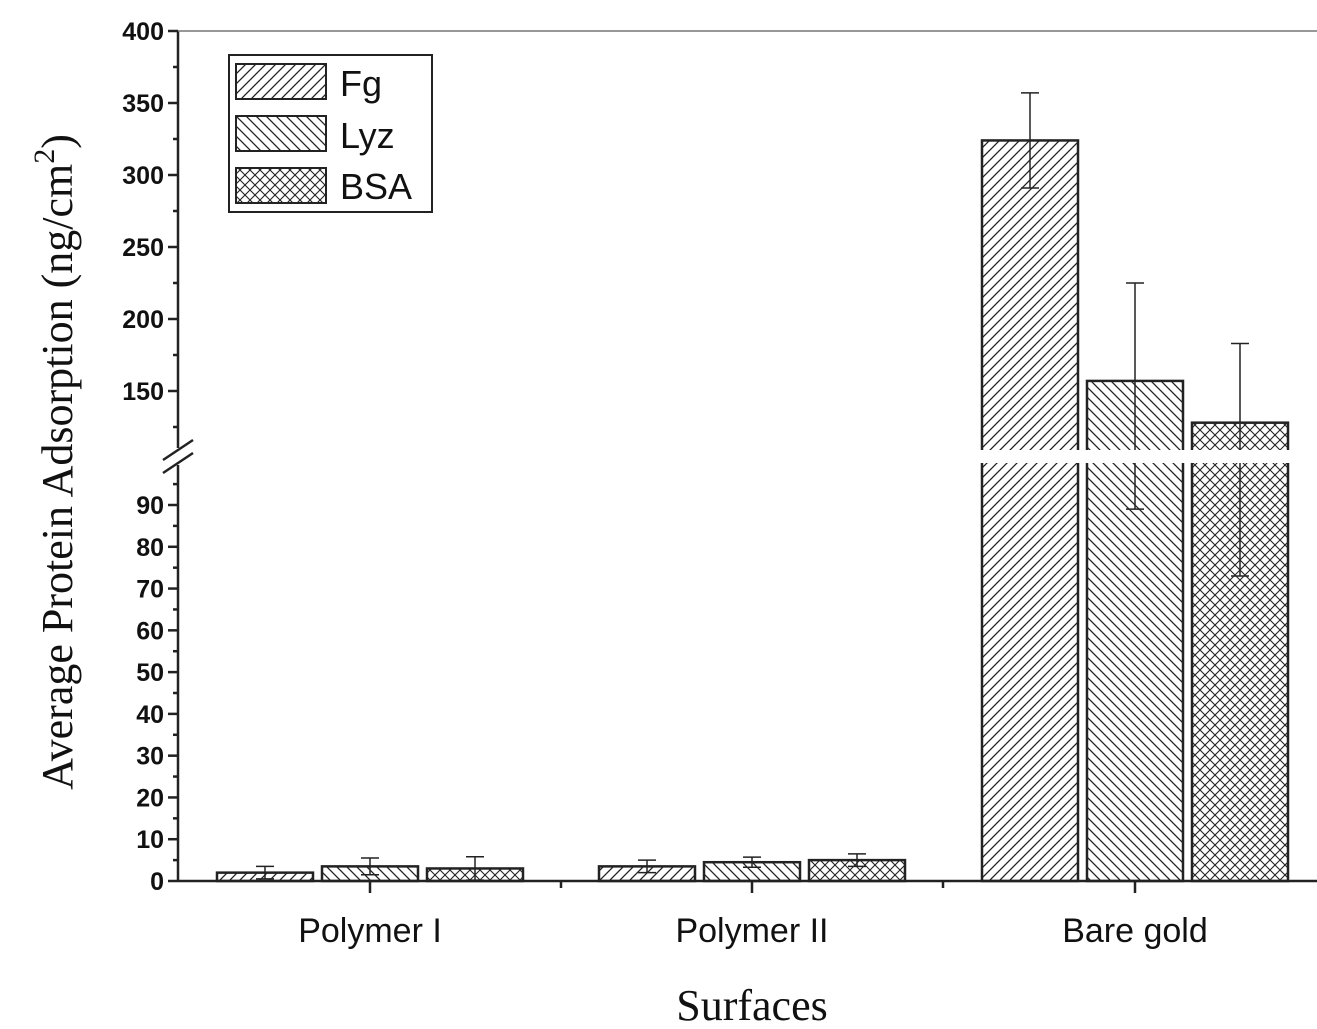  What do you see at coordinates (281, 81) in the screenshot?
I see `legend-swatch-fg` at bounding box center [281, 81].